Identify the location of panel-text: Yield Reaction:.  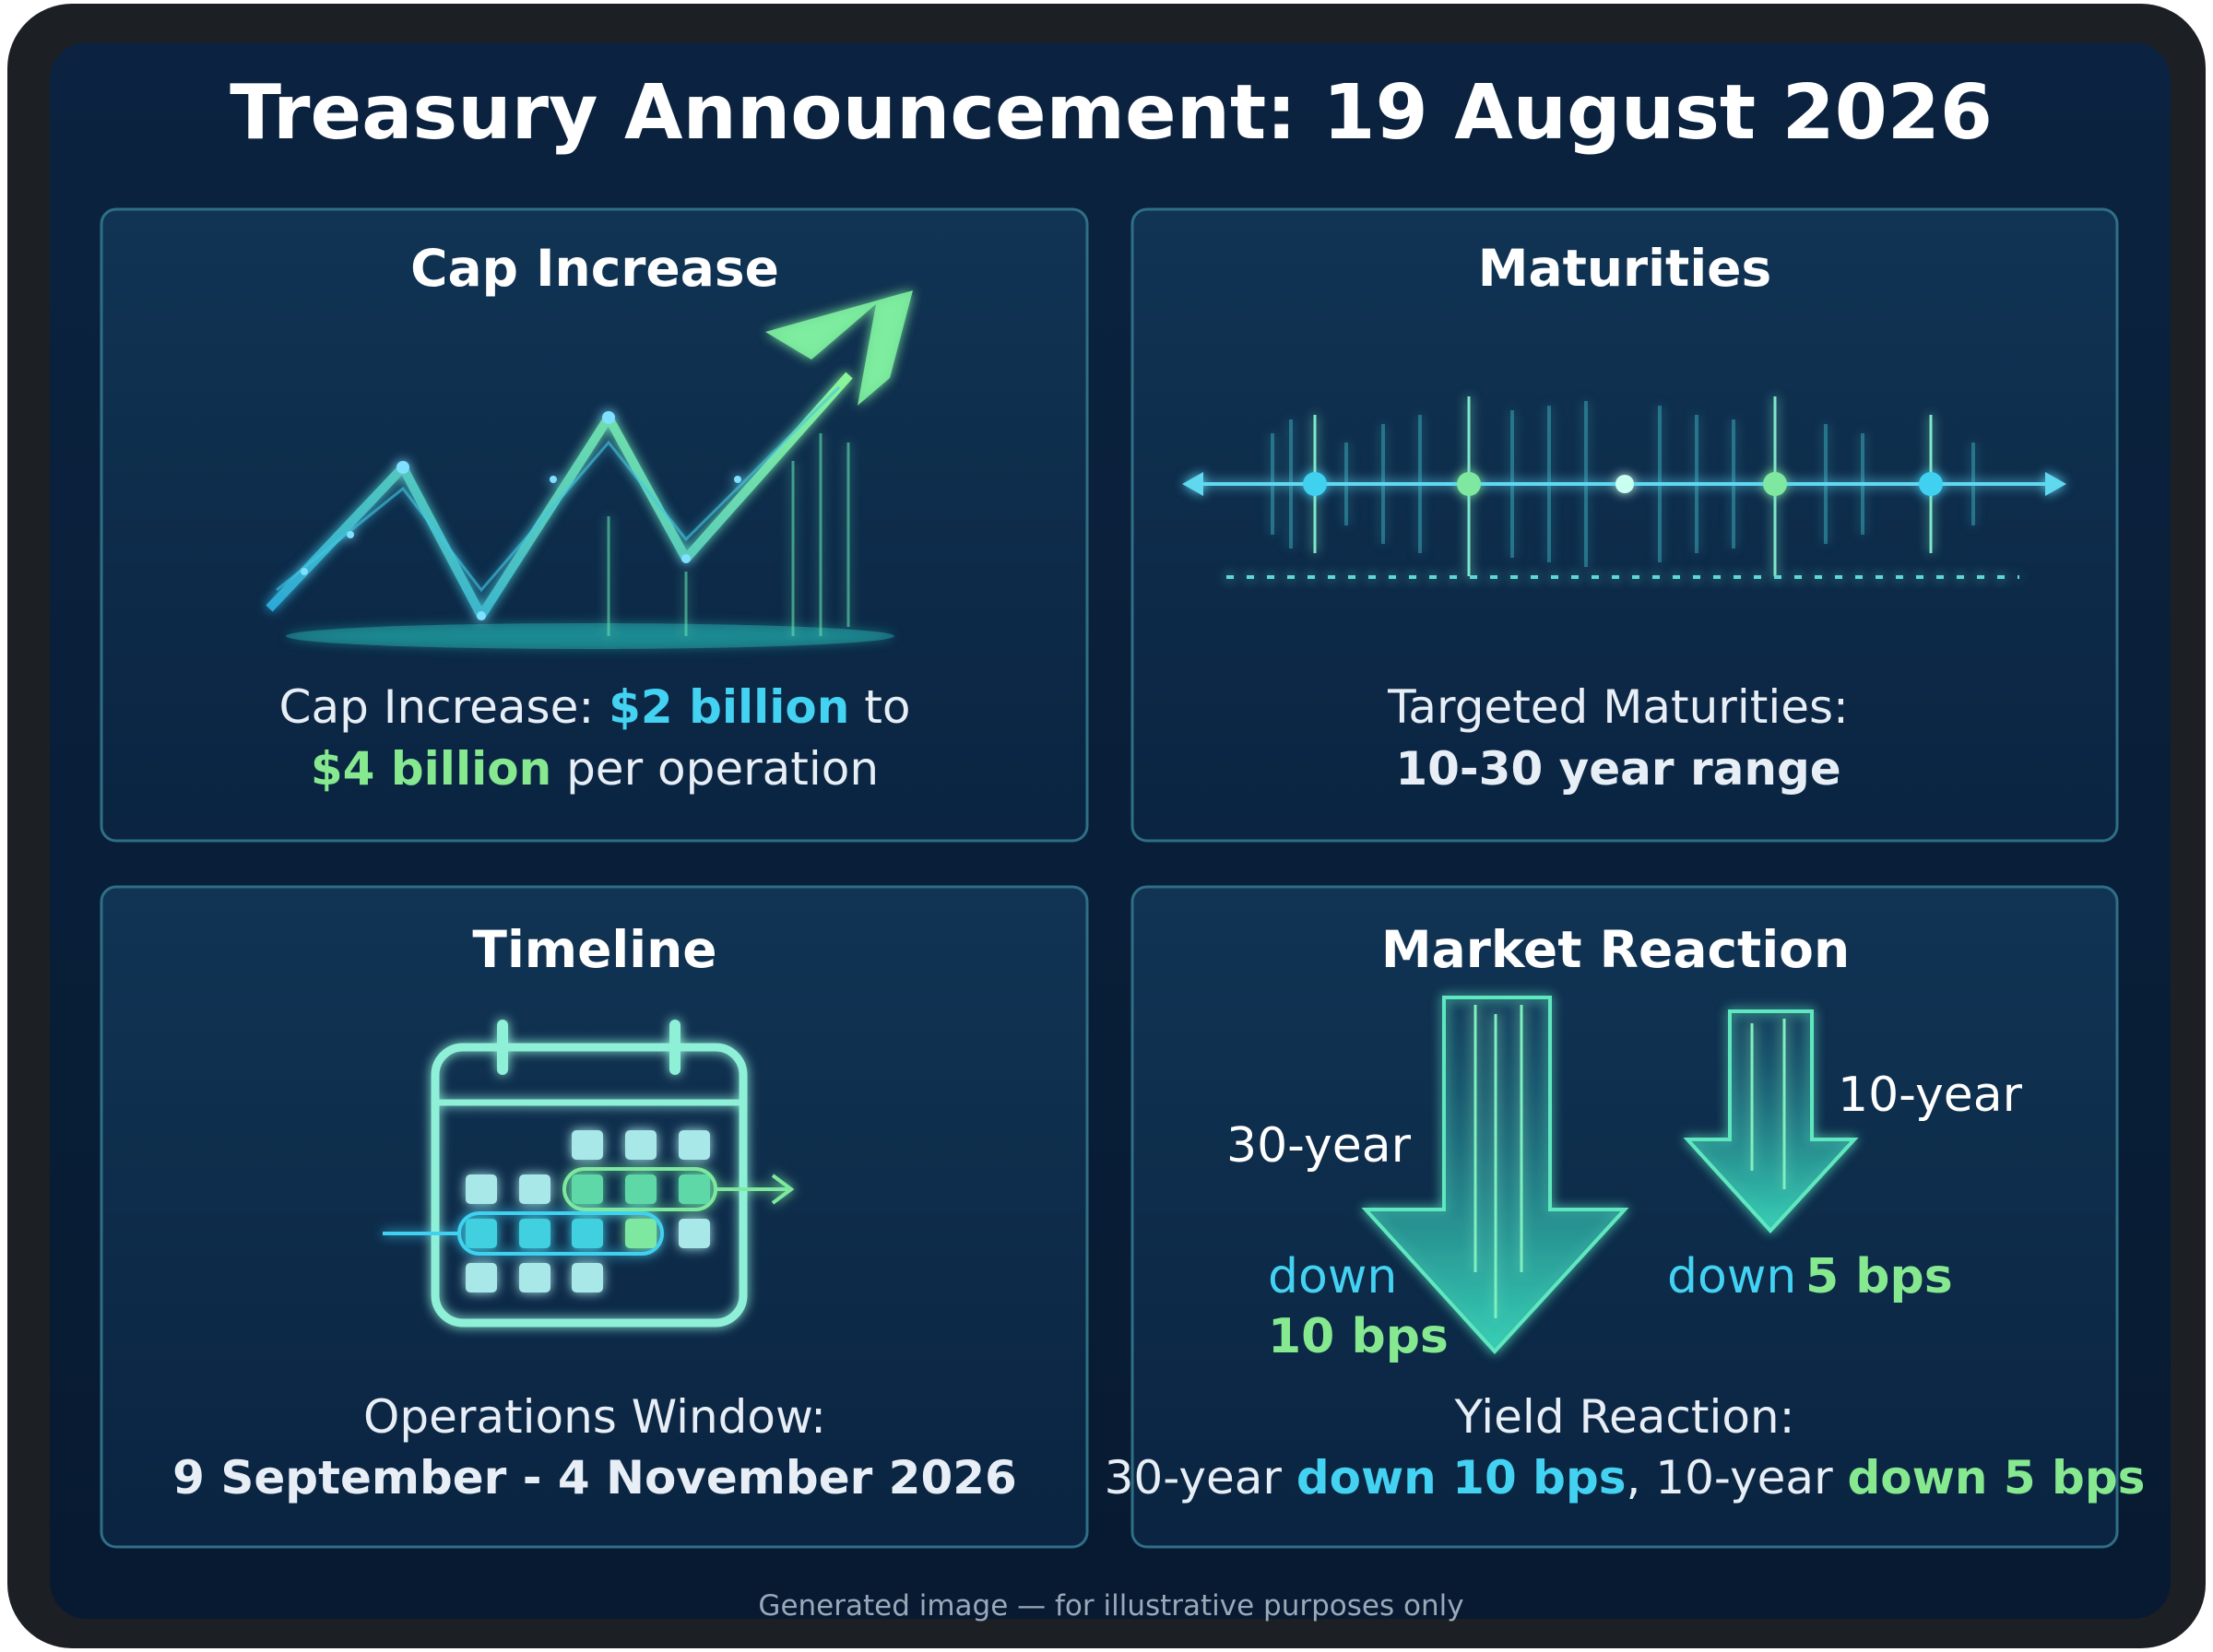
(1624, 1417).